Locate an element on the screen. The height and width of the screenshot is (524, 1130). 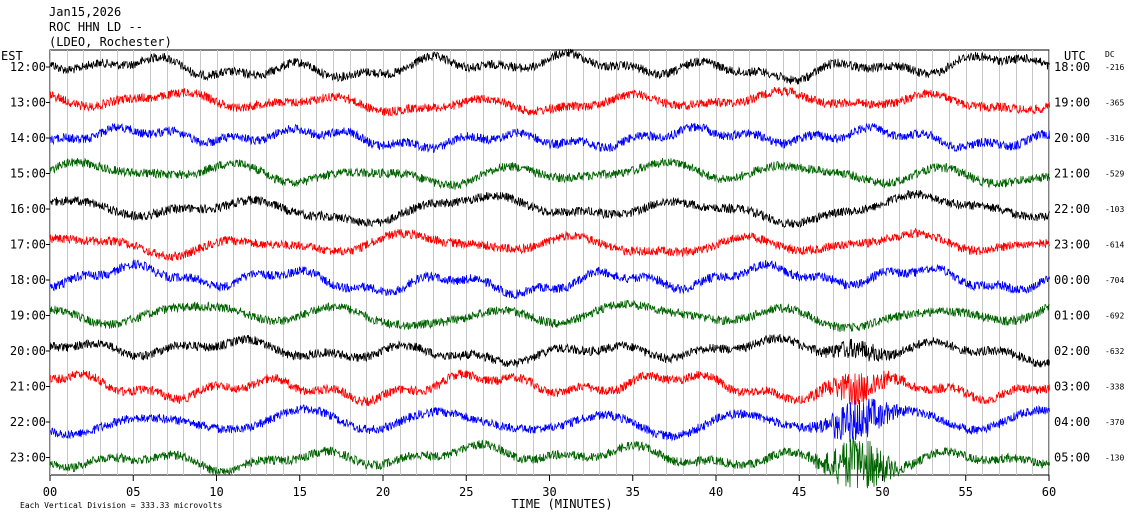
utc-hour-label: 00:00 is located at coordinates (1072, 280).